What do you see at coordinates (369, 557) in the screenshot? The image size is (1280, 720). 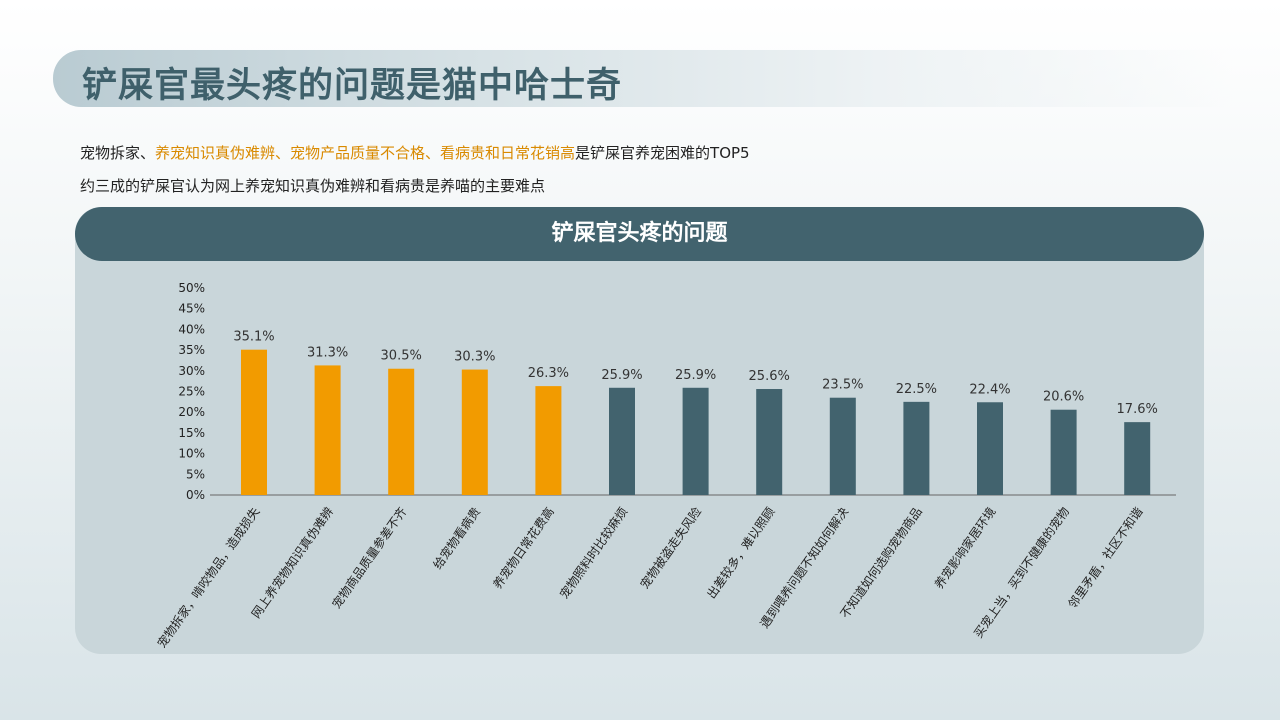 I see `x-tick-label: 宠物商品质量参差不齐` at bounding box center [369, 557].